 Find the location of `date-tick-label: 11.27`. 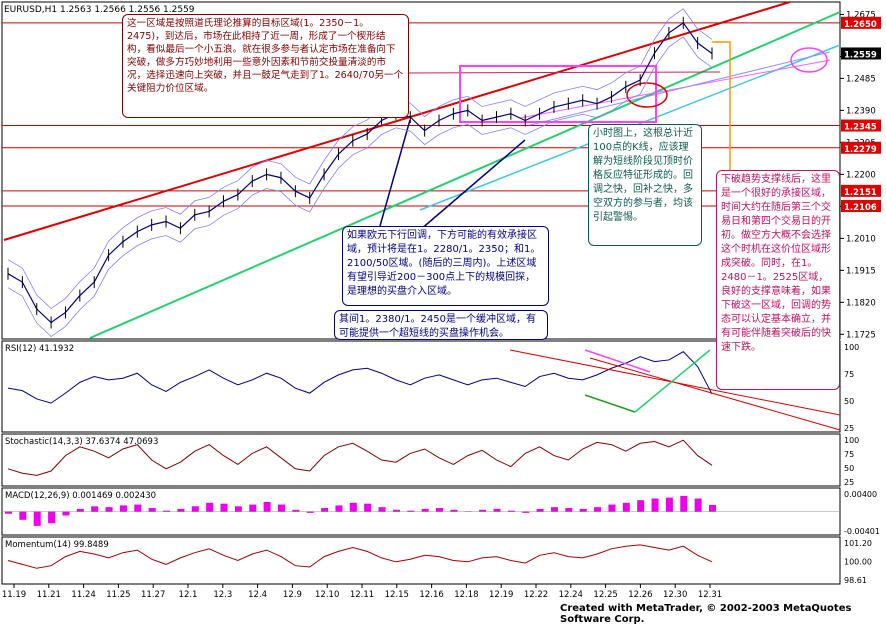

date-tick-label: 11.27 is located at coordinates (153, 595).